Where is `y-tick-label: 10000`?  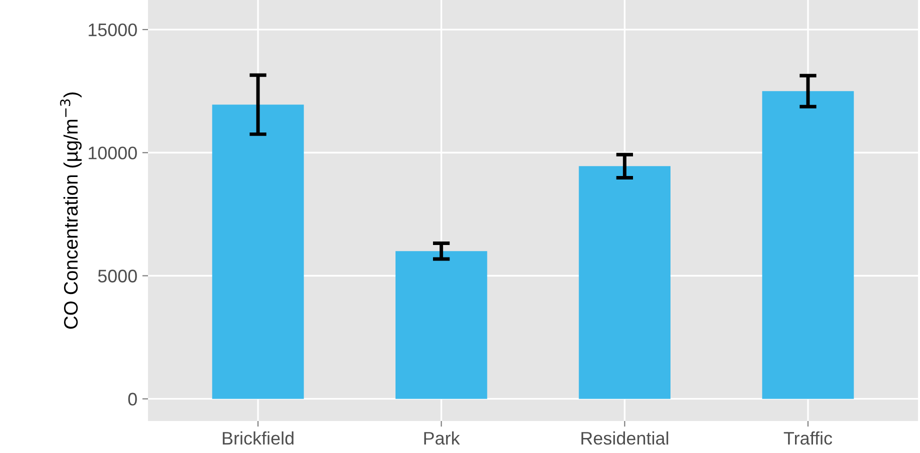
y-tick-label: 10000 is located at coordinates (112, 153).